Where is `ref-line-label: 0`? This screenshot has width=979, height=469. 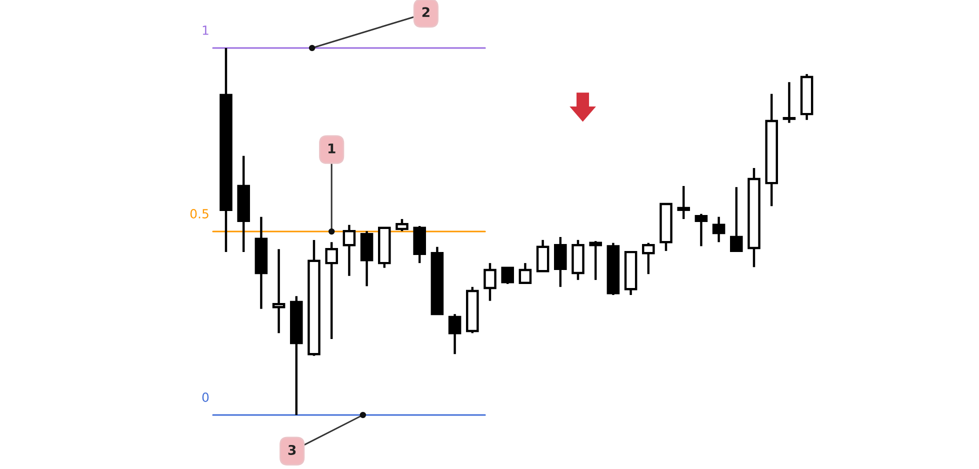
ref-line-label: 0 is located at coordinates (205, 397).